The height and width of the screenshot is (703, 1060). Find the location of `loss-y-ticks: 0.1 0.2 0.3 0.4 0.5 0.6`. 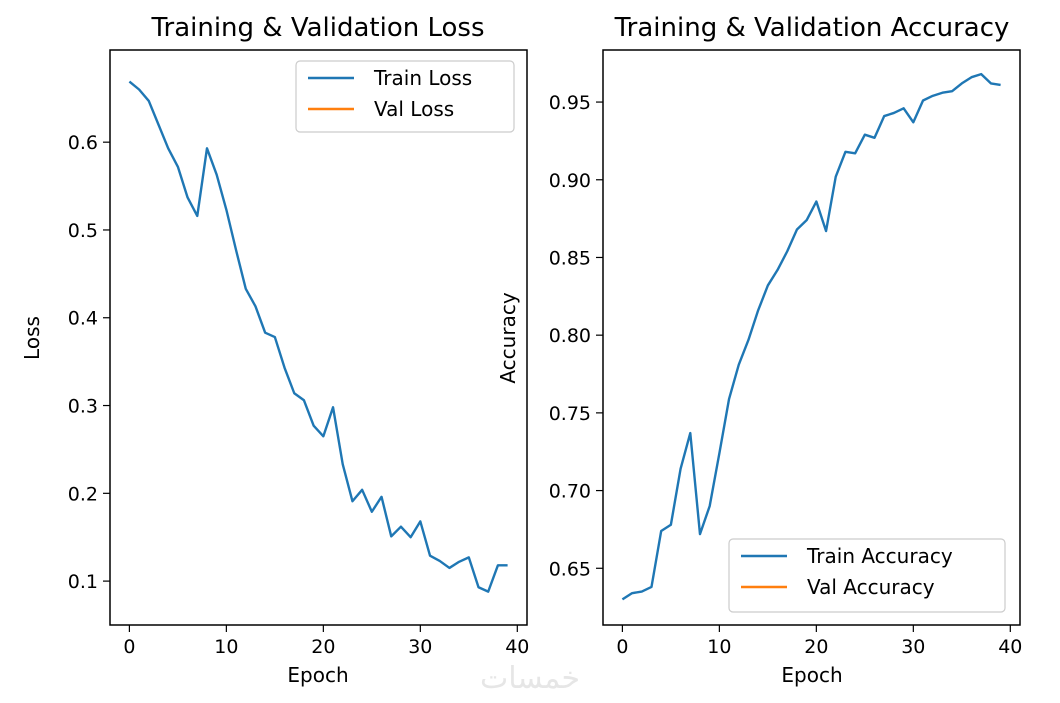

loss-y-ticks: 0.1 0.2 0.3 0.4 0.5 0.6 is located at coordinates (89, 362).